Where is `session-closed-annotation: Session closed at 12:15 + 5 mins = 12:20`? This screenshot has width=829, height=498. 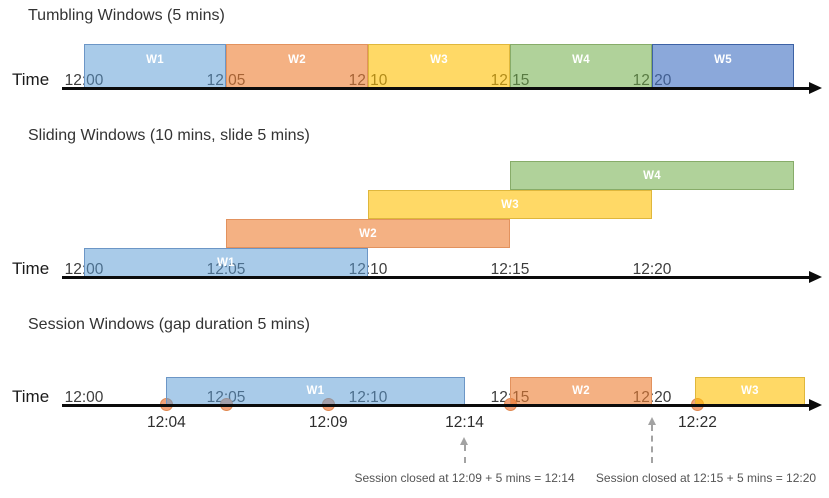 session-closed-annotation: Session closed at 12:15 + 5 mins = 12:20 is located at coordinates (706, 478).